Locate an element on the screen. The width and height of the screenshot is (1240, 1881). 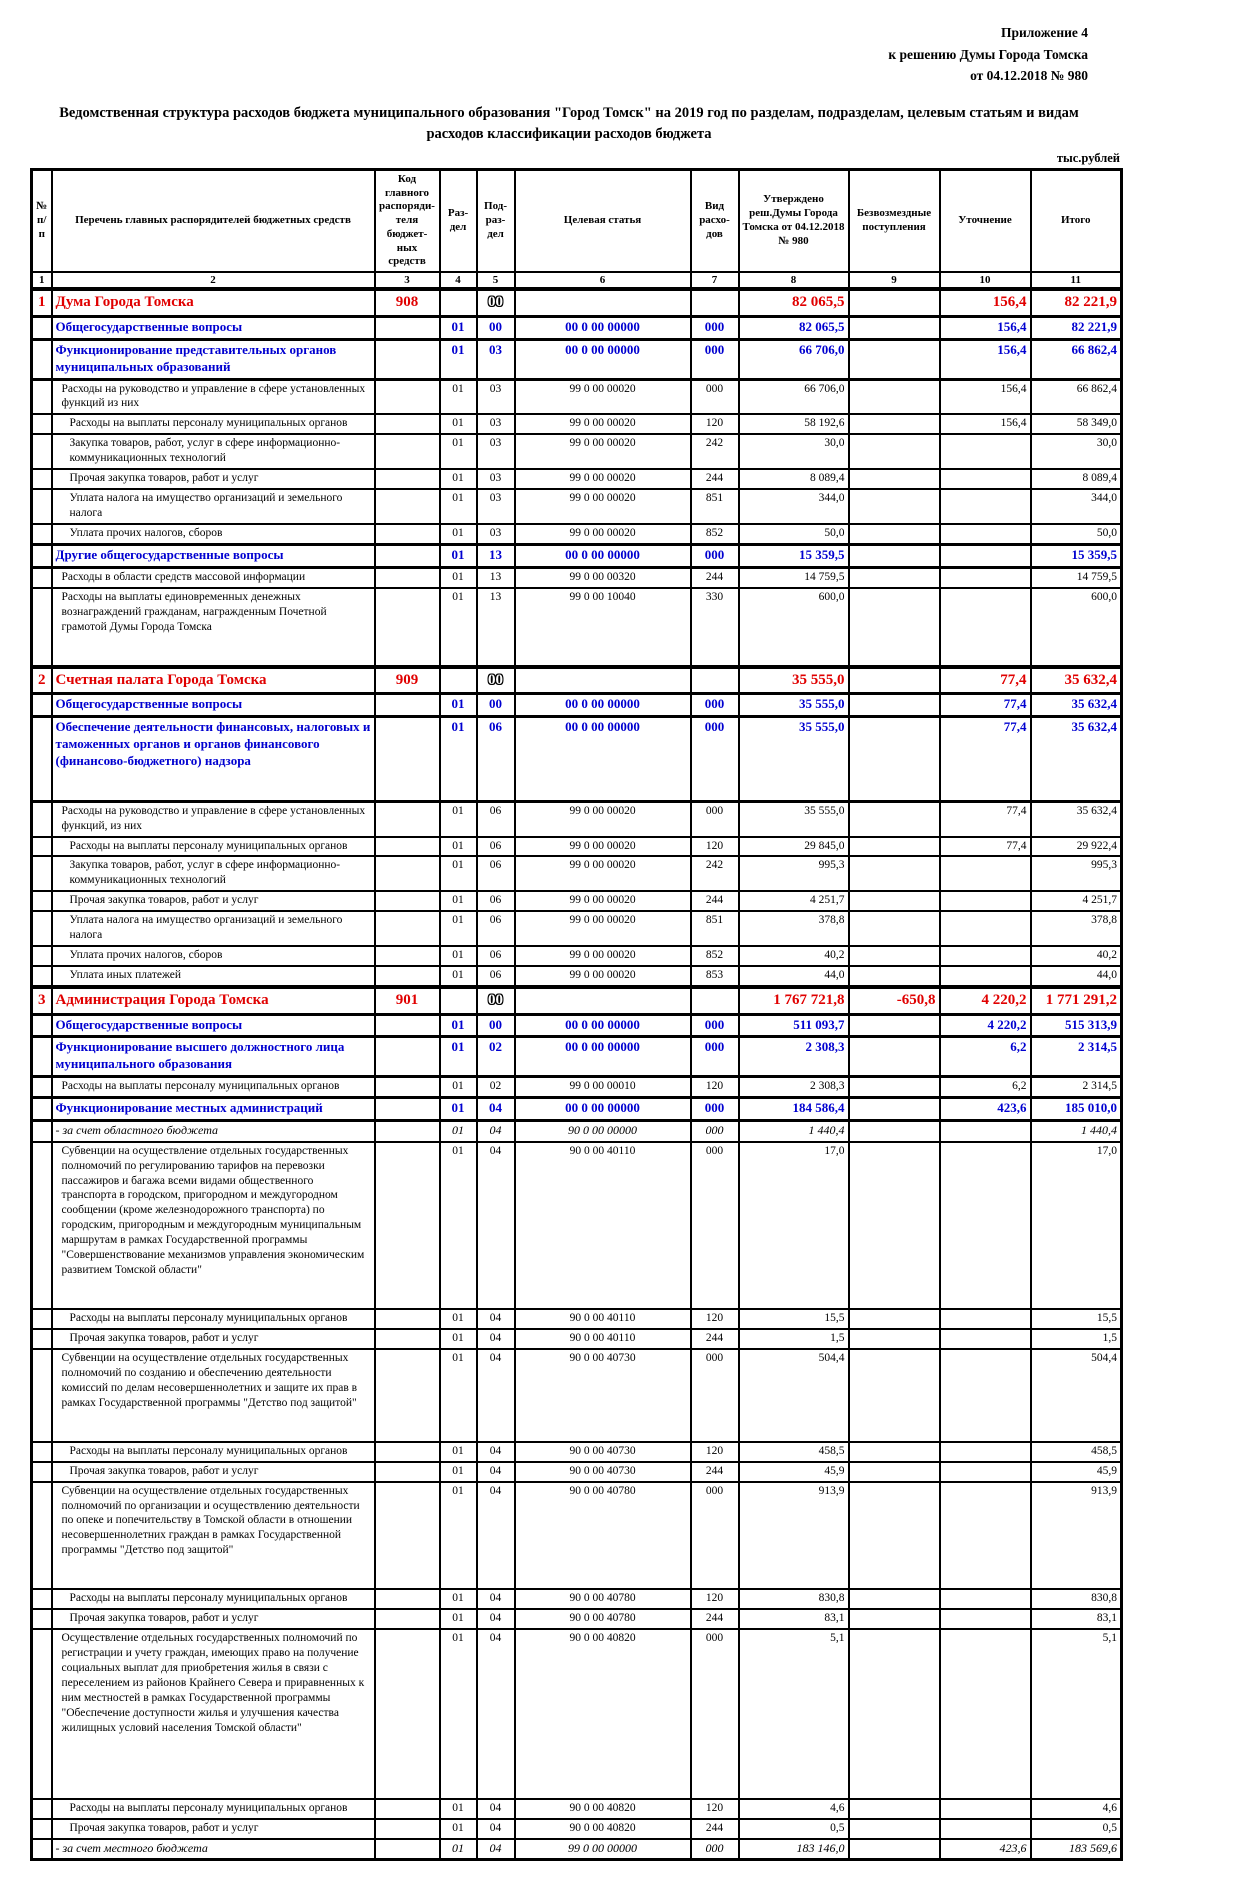
cell-total-amount: 40,2 is located at coordinates (1076, 956).